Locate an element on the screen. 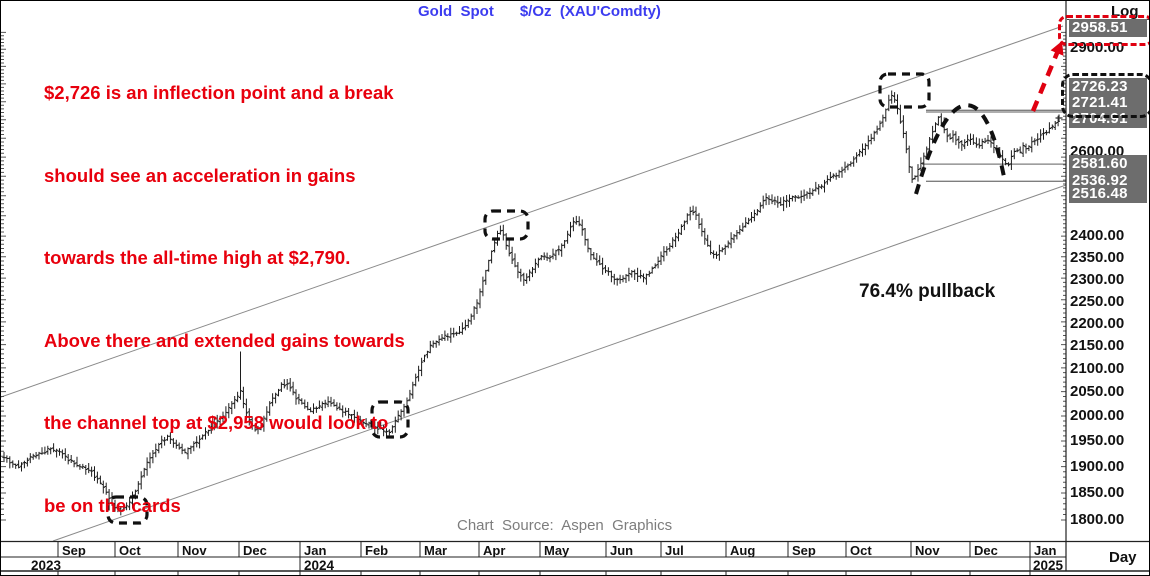  month-label: Apr is located at coordinates (494, 550).